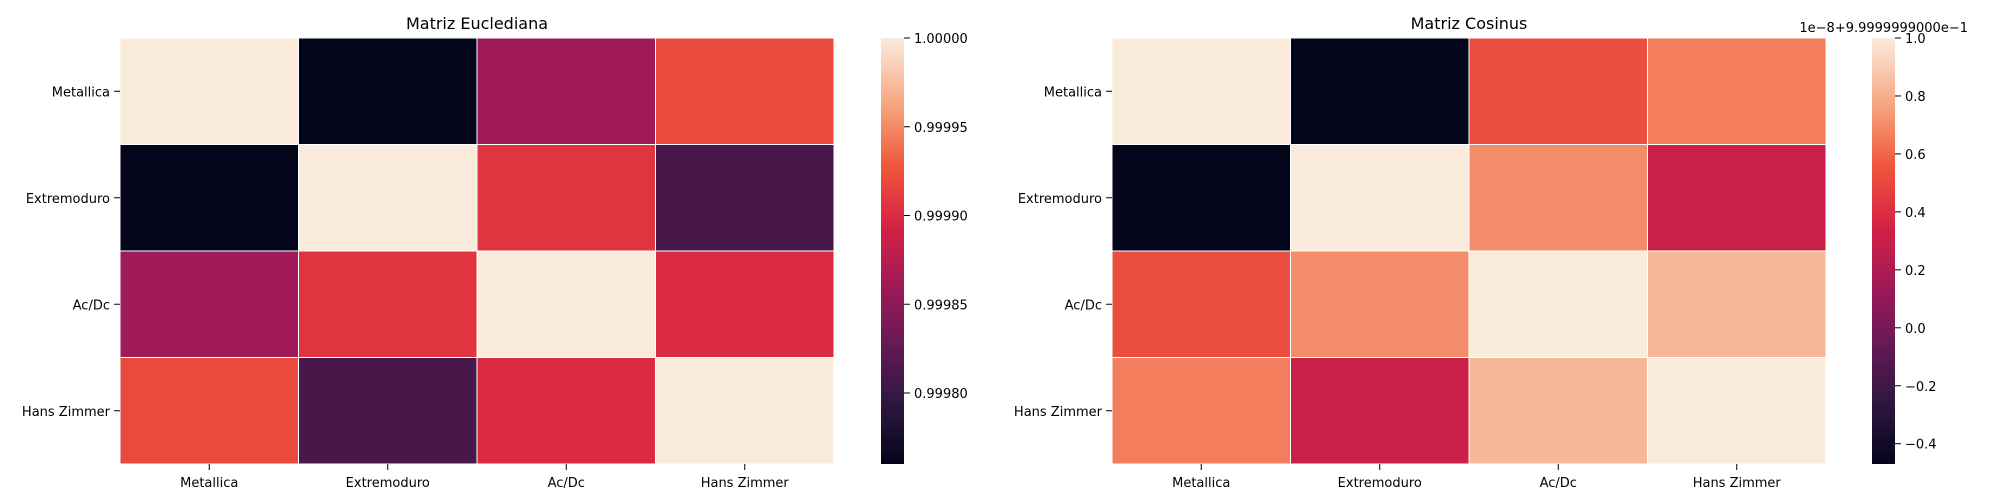  Describe the element at coordinates (1915, 97) in the screenshot. I see `colorbar-tick-label: 0.8` at that location.